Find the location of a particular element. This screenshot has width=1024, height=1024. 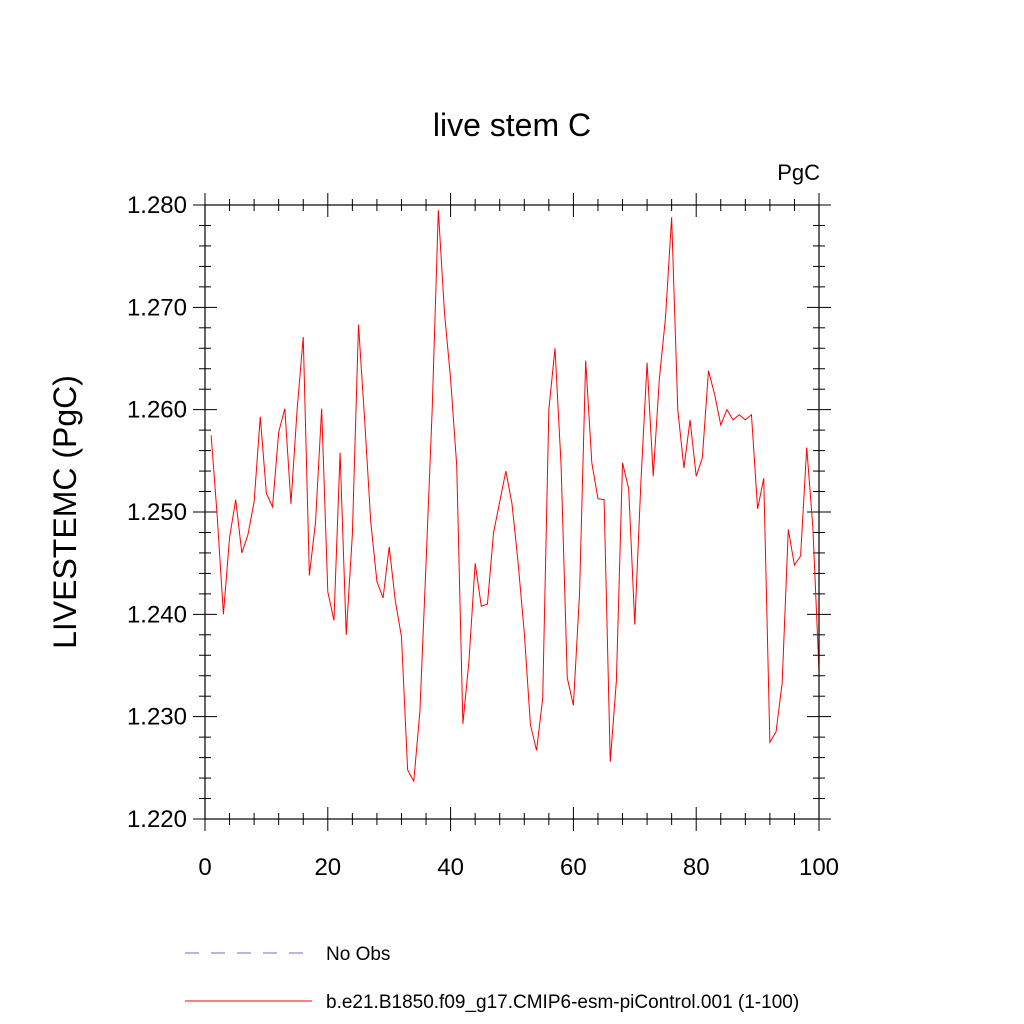

y-tick-label: 1.260 is located at coordinates (157, 410).